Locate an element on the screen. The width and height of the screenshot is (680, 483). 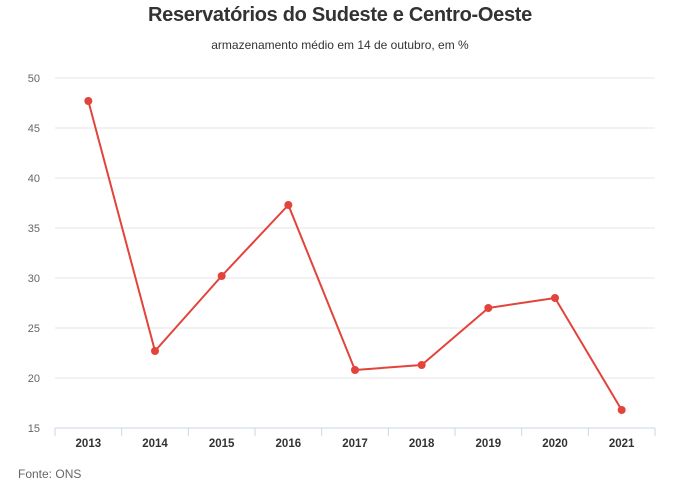
y-tick-label: 15 is located at coordinates (34, 429).